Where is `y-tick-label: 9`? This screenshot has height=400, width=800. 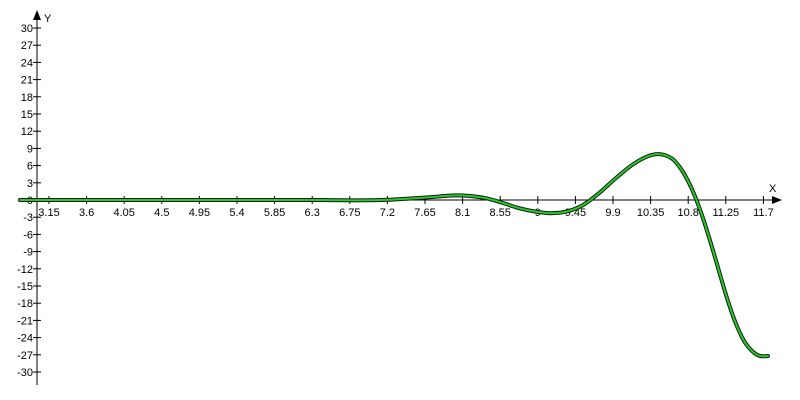 y-tick-label: 9 is located at coordinates (30, 149).